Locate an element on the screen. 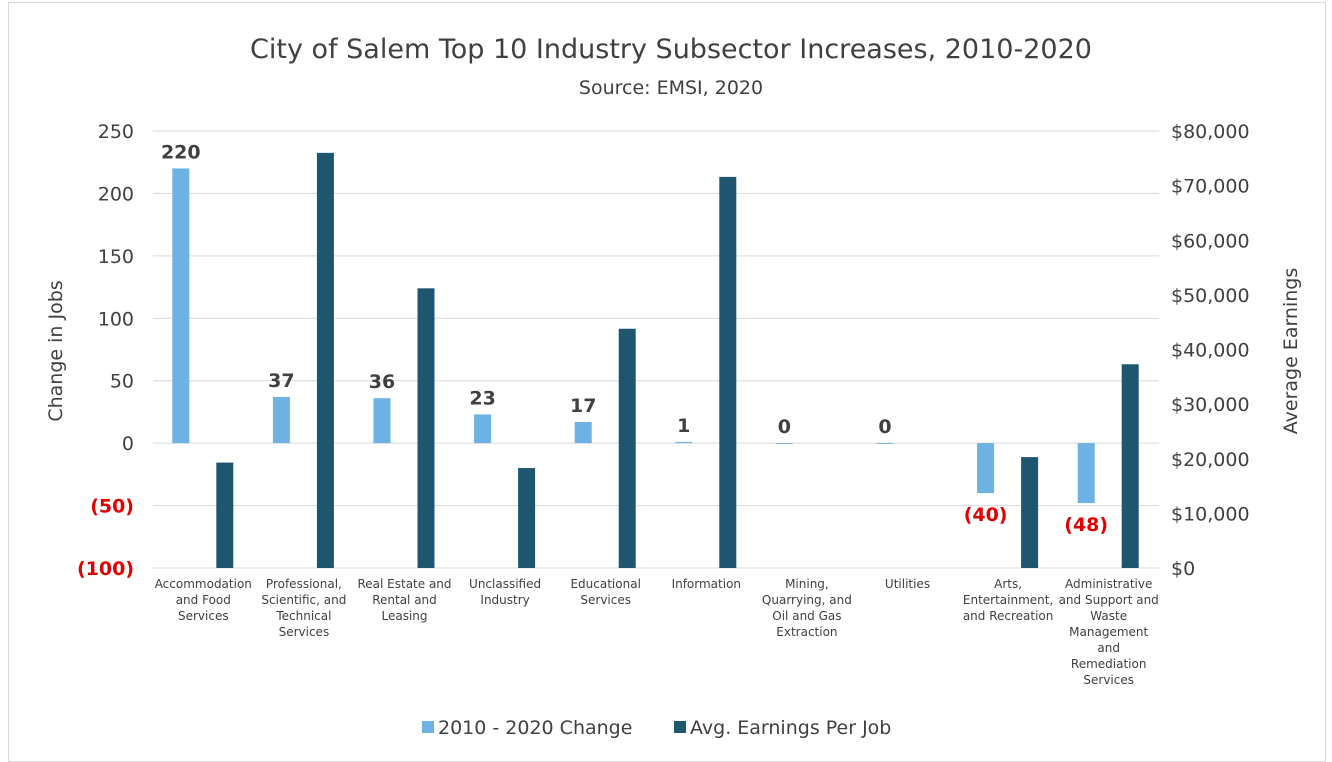 Image resolution: width=1332 pixels, height=762 pixels. category-label: Accommodation and Food Services is located at coordinates (203, 600).